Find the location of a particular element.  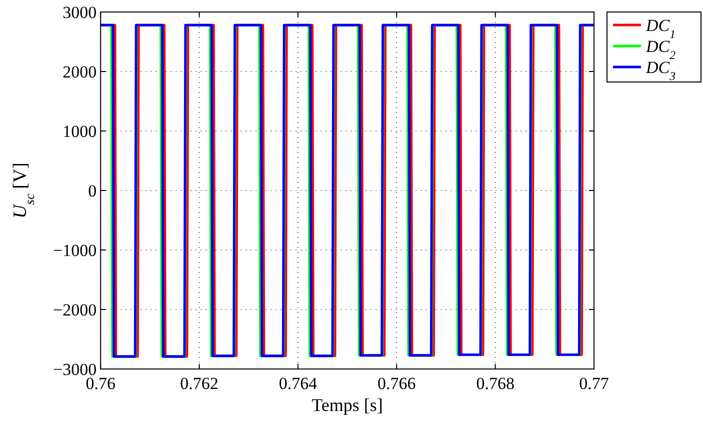

x-tick-label: 0.77 is located at coordinates (594, 383).